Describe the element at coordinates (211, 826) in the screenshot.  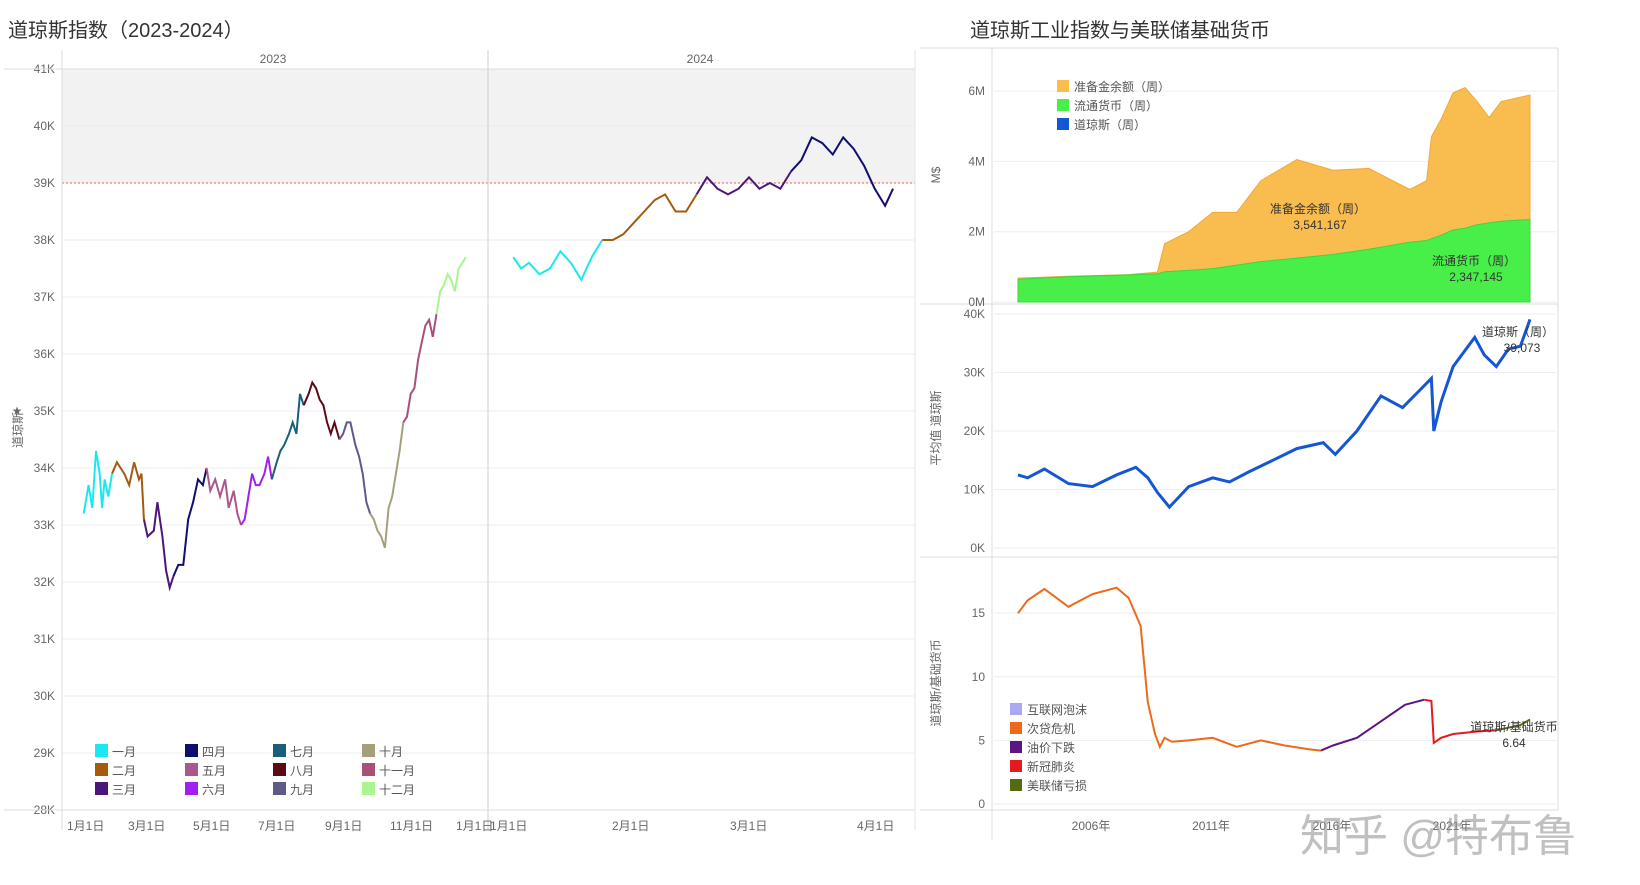
I see `x-tick-label: 5月1日` at that location.